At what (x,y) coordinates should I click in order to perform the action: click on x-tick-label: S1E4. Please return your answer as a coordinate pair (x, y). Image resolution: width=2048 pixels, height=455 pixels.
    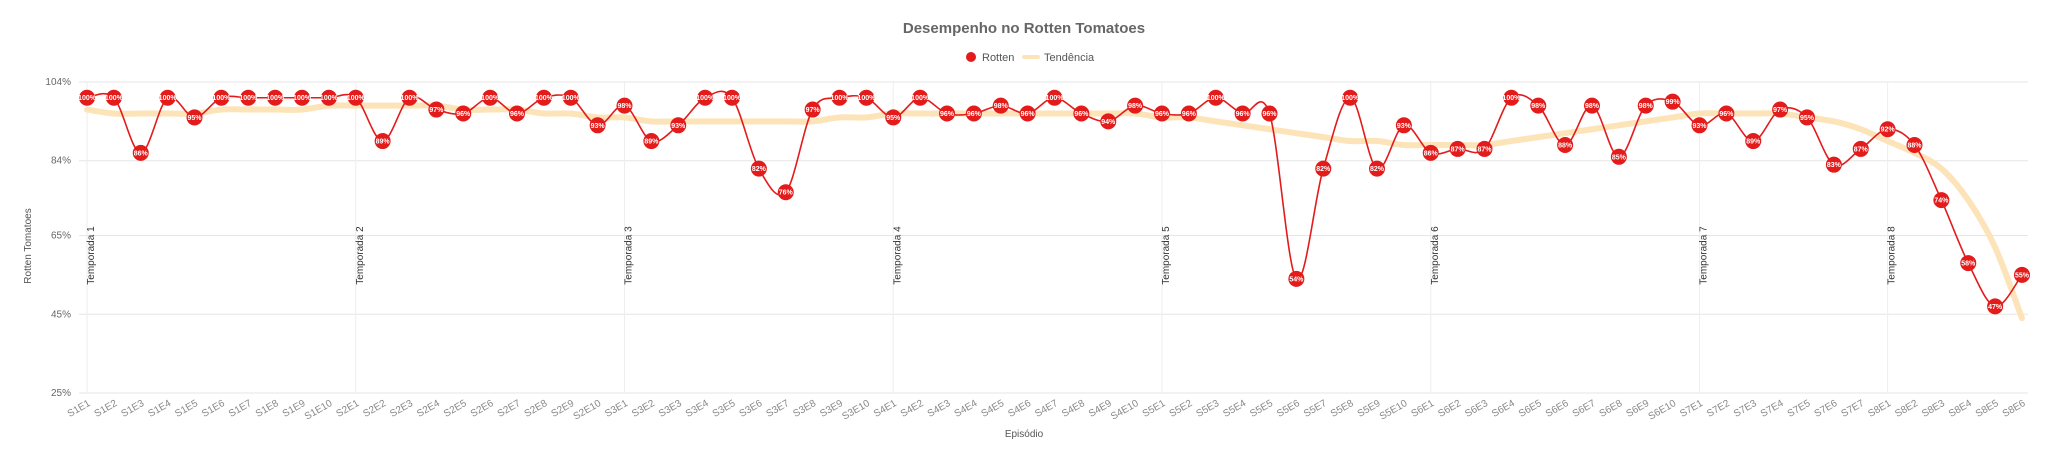
    Looking at the image, I should click on (159, 409).